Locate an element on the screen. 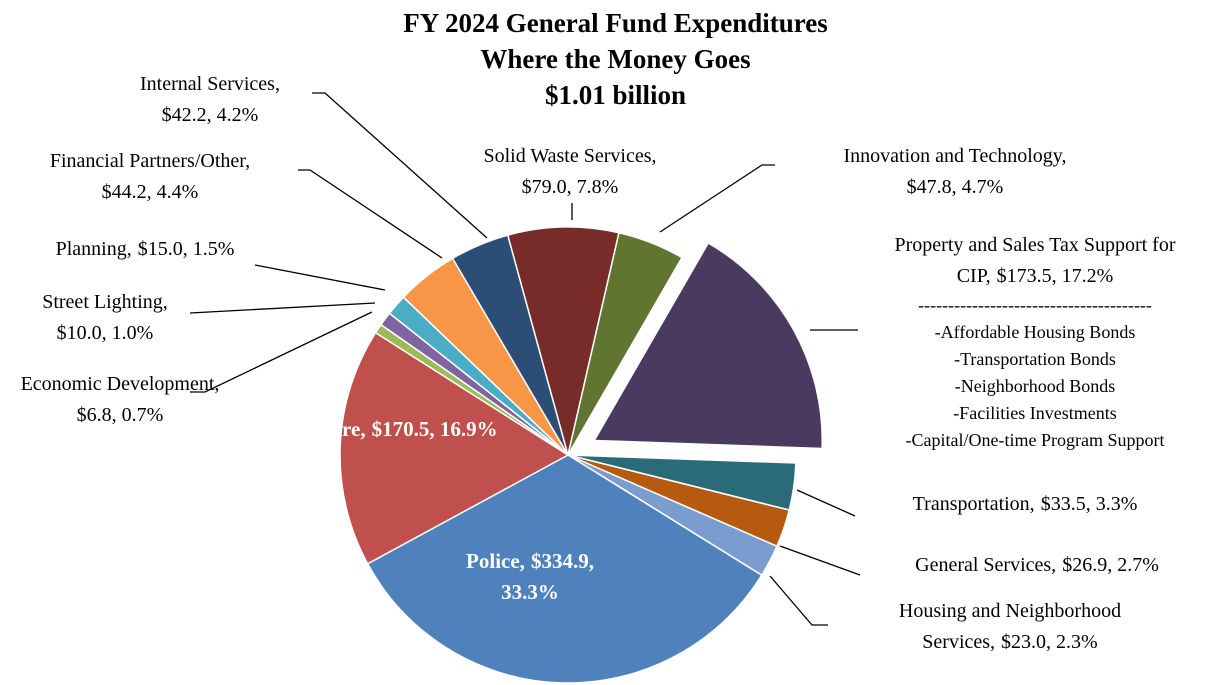 This screenshot has width=1231, height=685. slice-category: Transportation, is located at coordinates (973, 504).